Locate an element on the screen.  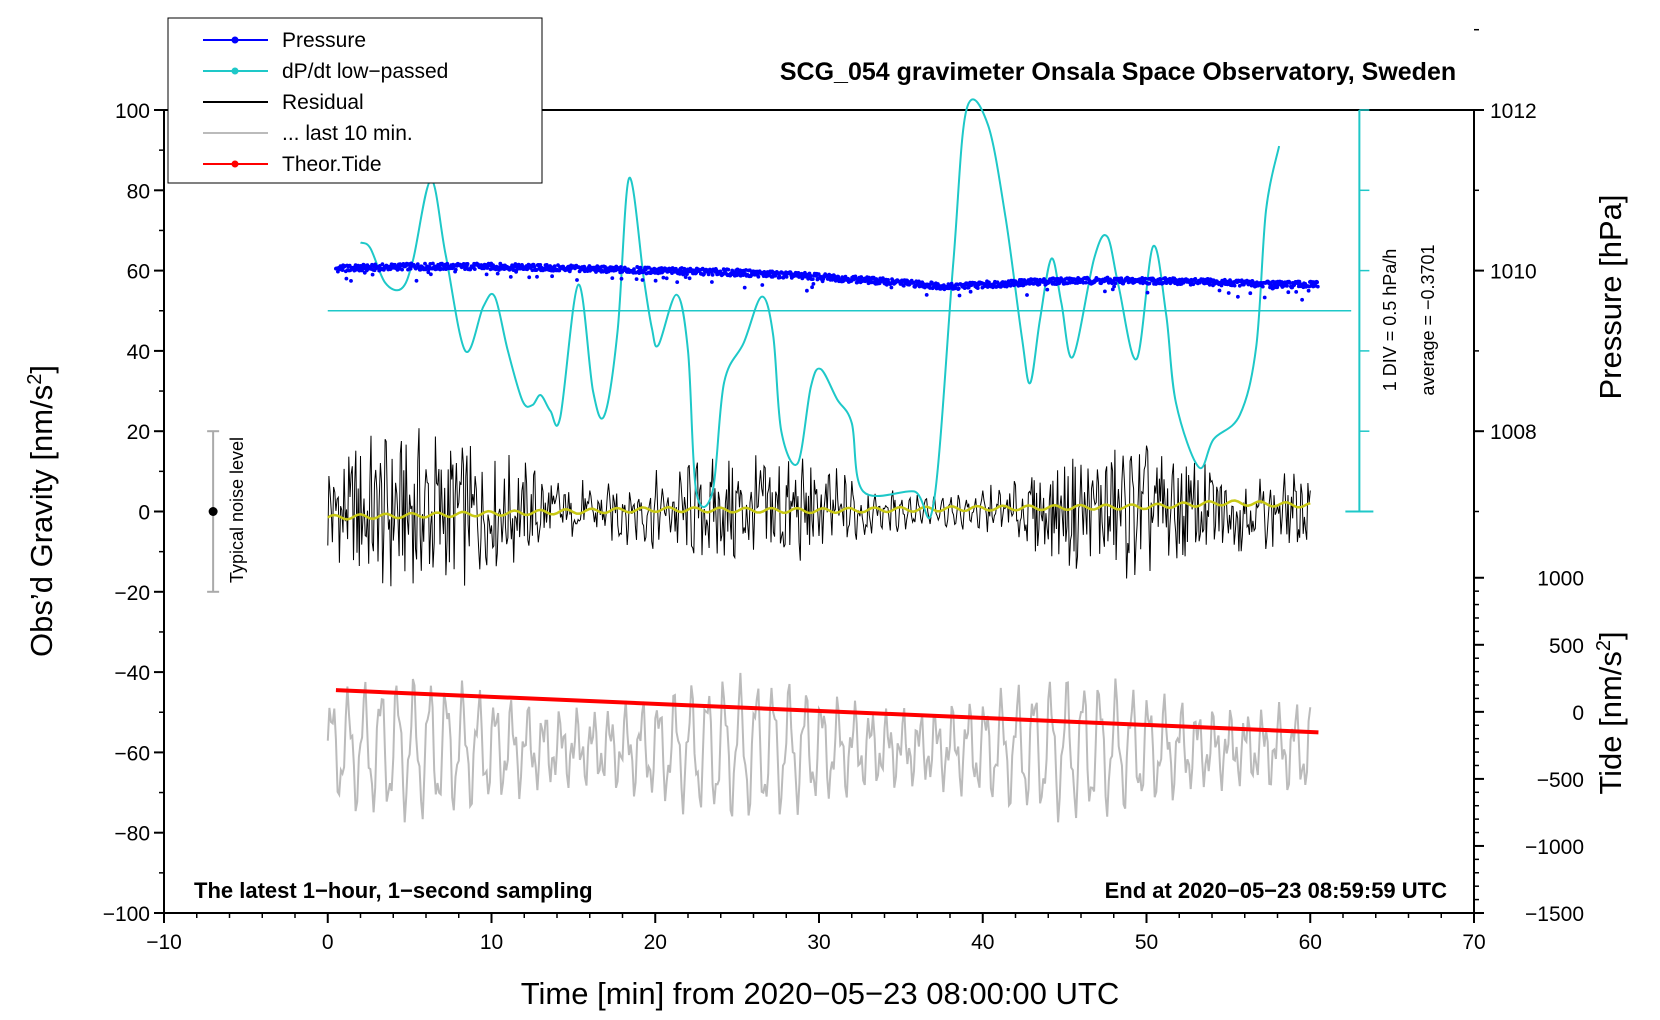
noise-bar-center is located at coordinates (213, 511).